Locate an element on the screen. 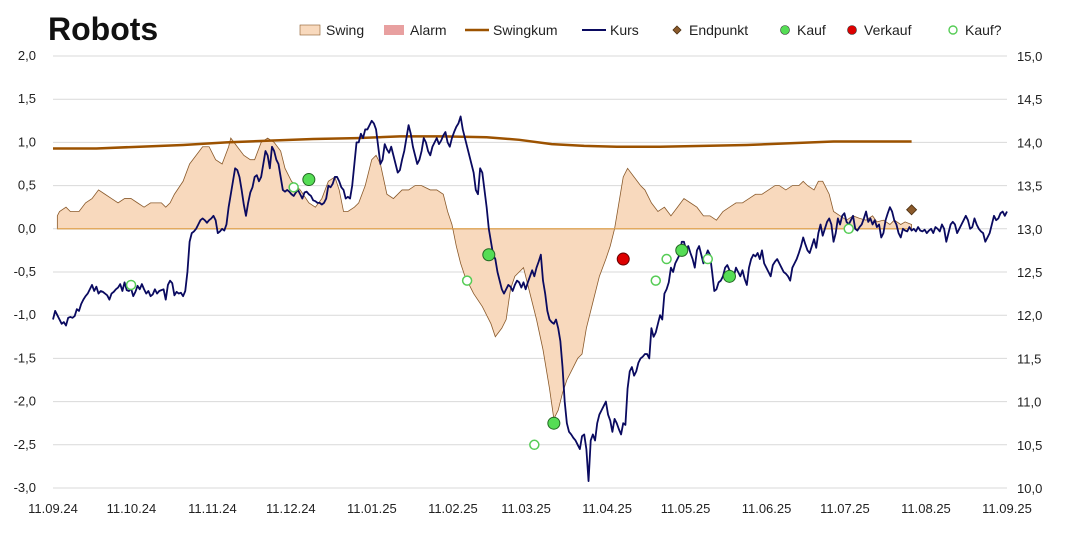  x-tick-12: 11.09.25 is located at coordinates (1007, 508).